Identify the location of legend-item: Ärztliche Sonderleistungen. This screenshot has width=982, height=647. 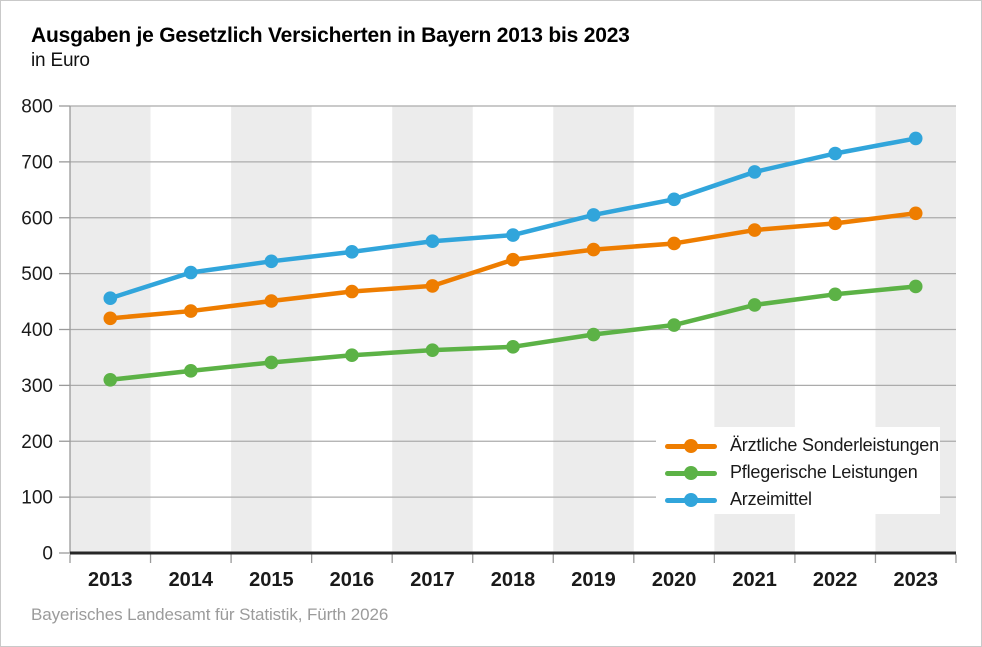
(802, 445).